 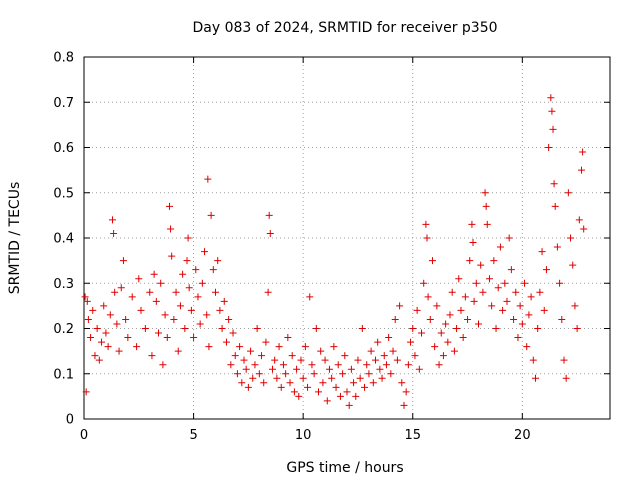 I want to click on y-tick-label: 0.1, so click(x=63, y=374).